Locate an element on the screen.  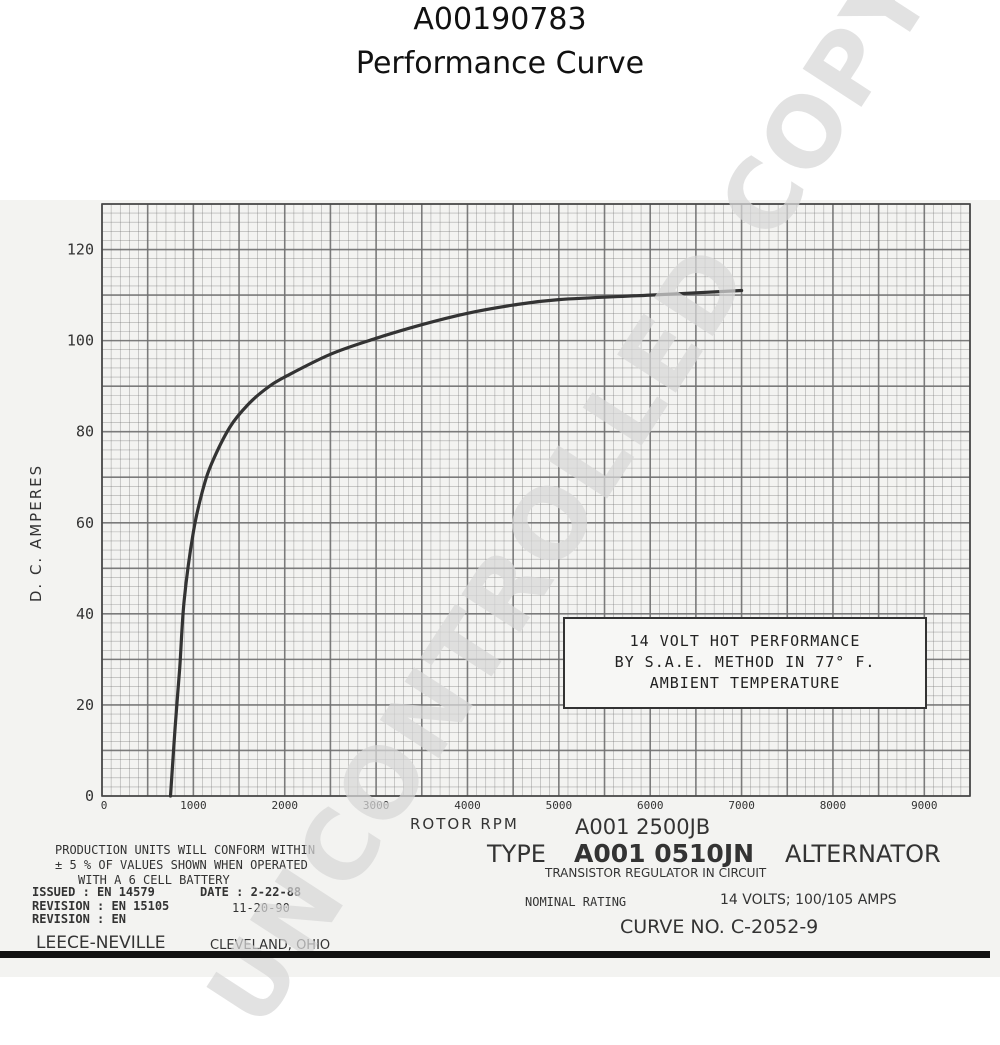
y-axis-label: D. C. AMPERES is located at coordinates (36, 533).